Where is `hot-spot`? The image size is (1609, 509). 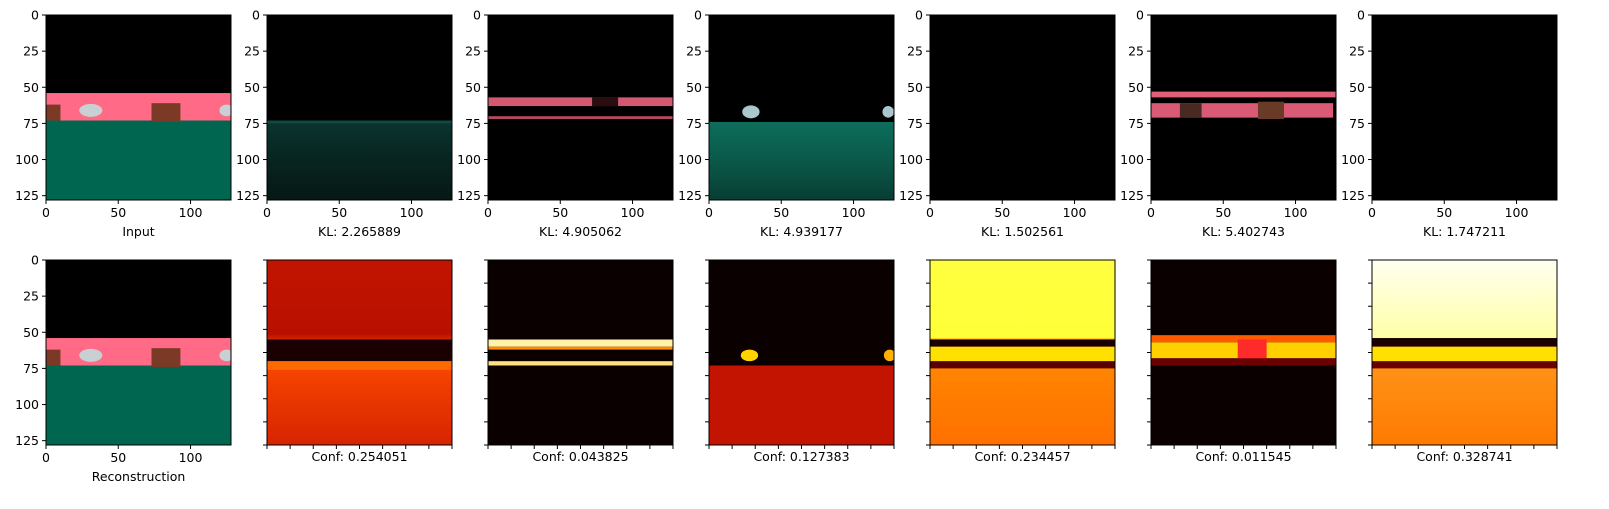
hot-spot is located at coordinates (749, 355).